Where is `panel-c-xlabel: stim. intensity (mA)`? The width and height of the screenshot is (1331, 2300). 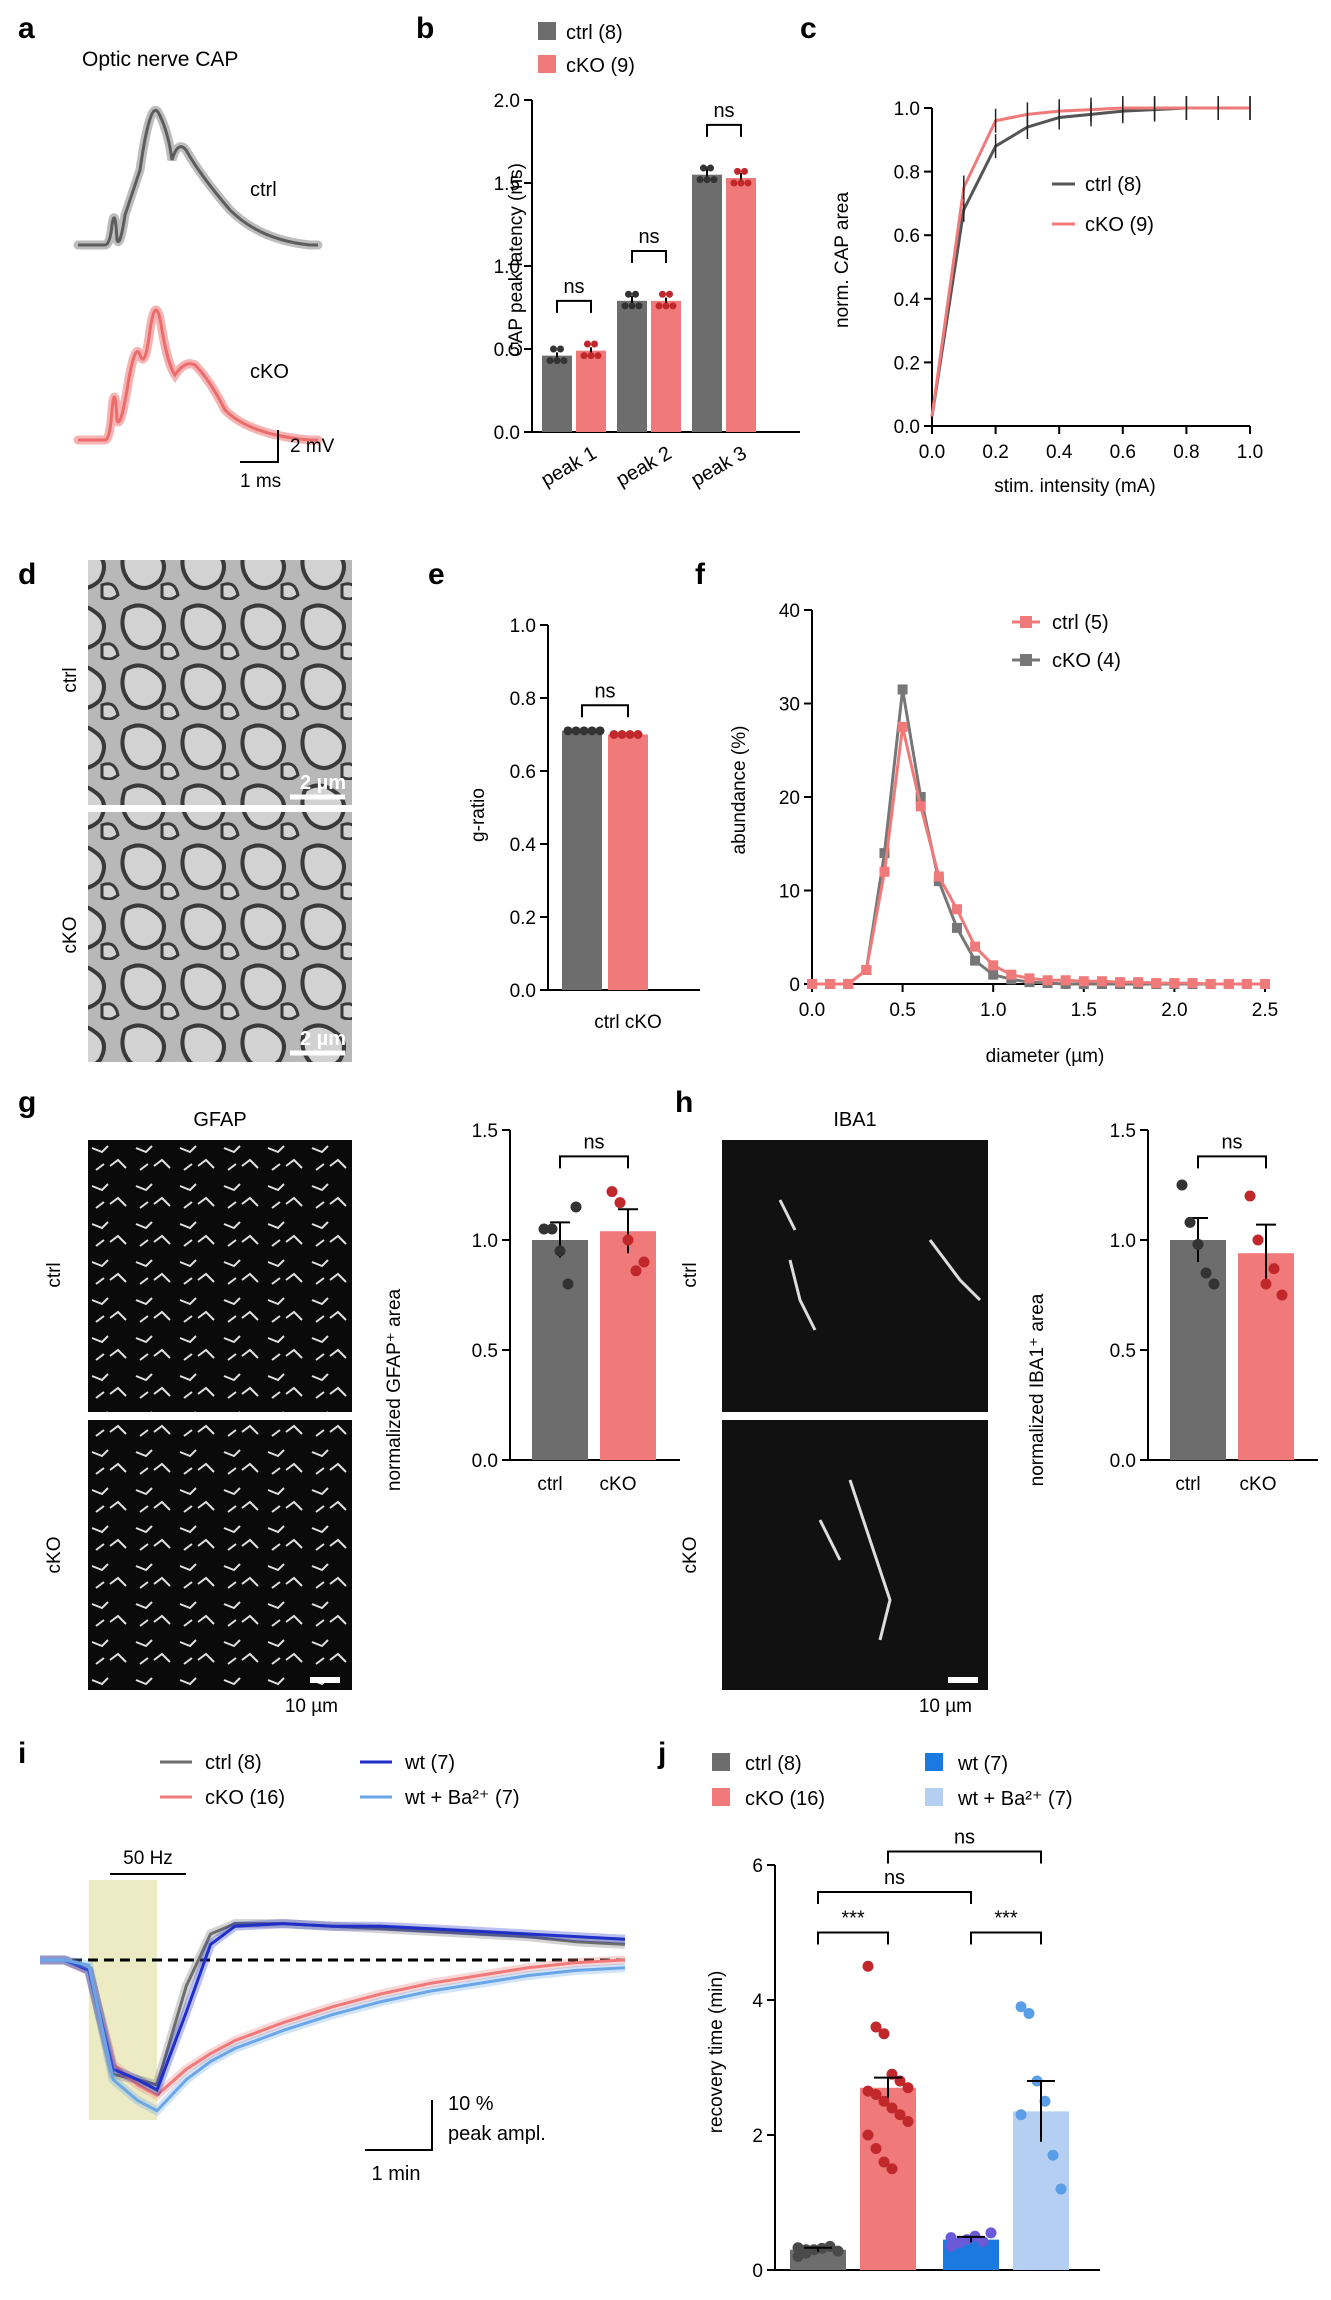
panel-c-xlabel: stim. intensity (mA) is located at coordinates (1075, 486).